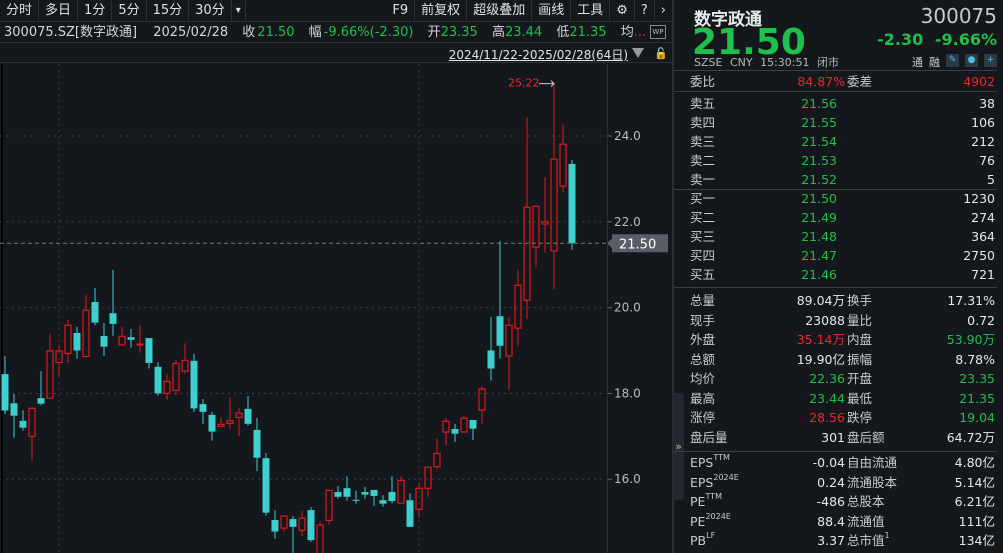  What do you see at coordinates (711, 535) in the screenshot?
I see `metric-suffix: LF` at bounding box center [711, 535].